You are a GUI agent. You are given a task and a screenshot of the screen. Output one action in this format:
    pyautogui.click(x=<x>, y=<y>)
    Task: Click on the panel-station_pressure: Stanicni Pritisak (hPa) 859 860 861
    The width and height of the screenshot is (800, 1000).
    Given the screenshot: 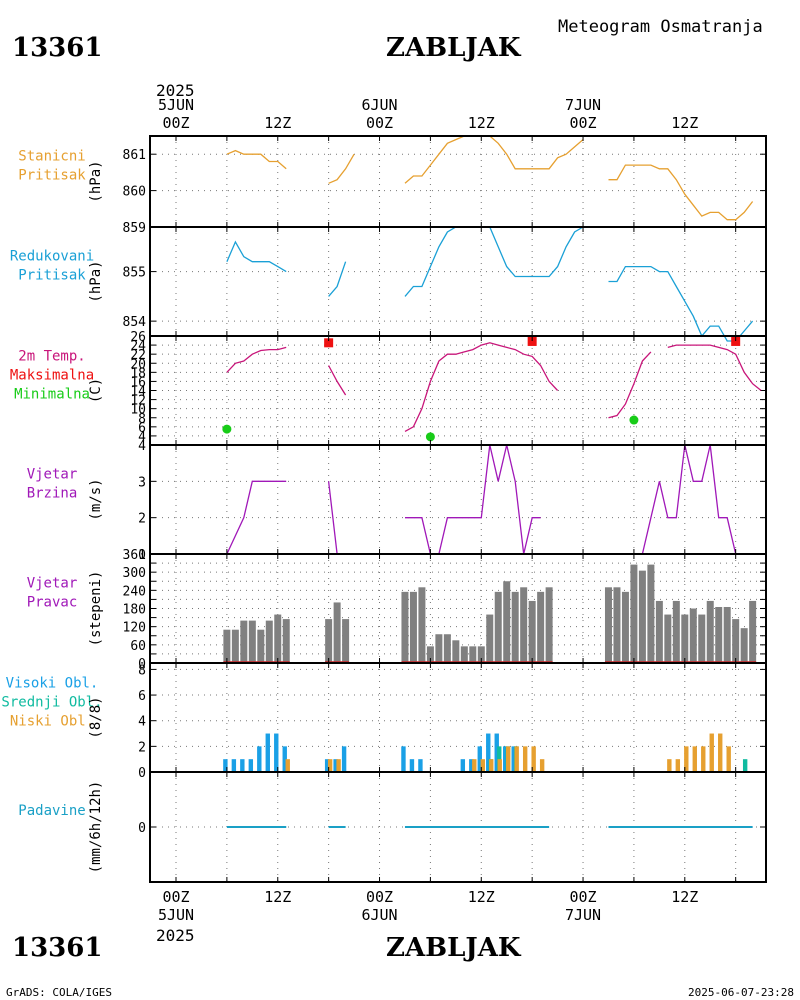 What is the action you would take?
    pyautogui.click(x=392, y=185)
    